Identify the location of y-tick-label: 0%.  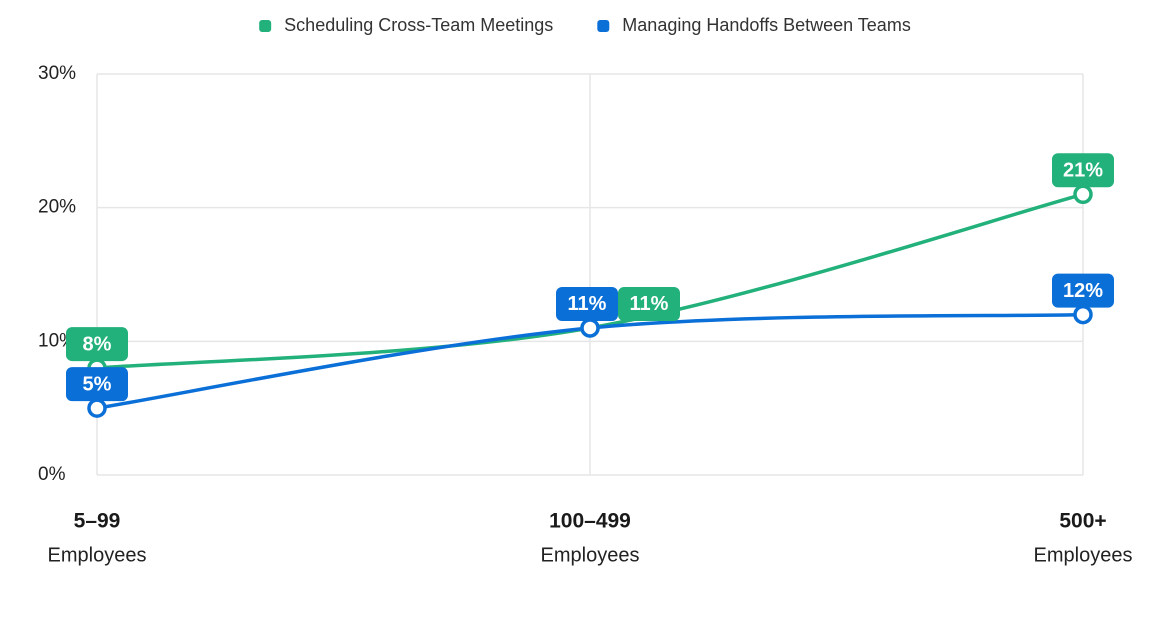
(52, 474).